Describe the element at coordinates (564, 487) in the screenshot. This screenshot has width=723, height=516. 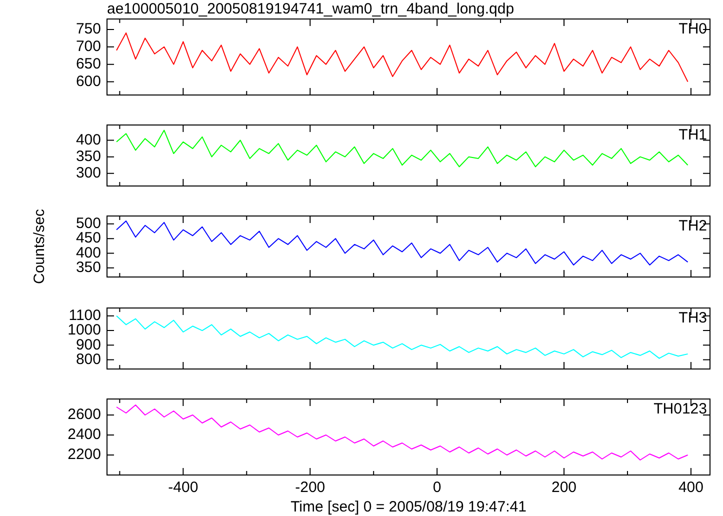
I see `x-tick-label: 200` at that location.